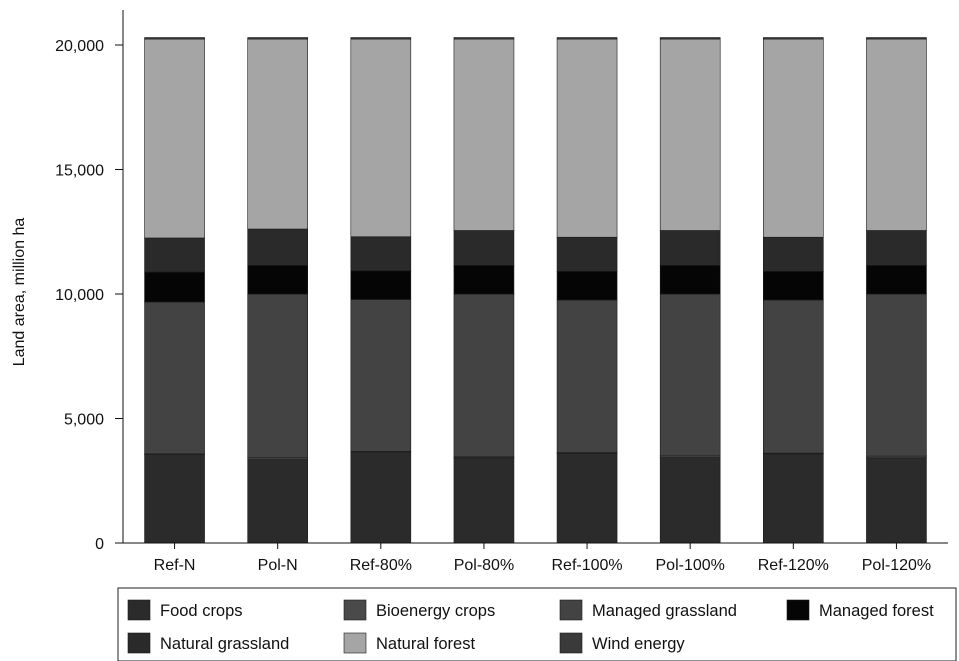 Image resolution: width=959 pixels, height=661 pixels. What do you see at coordinates (224, 644) in the screenshot?
I see `legend-label: Natural grassland` at bounding box center [224, 644].